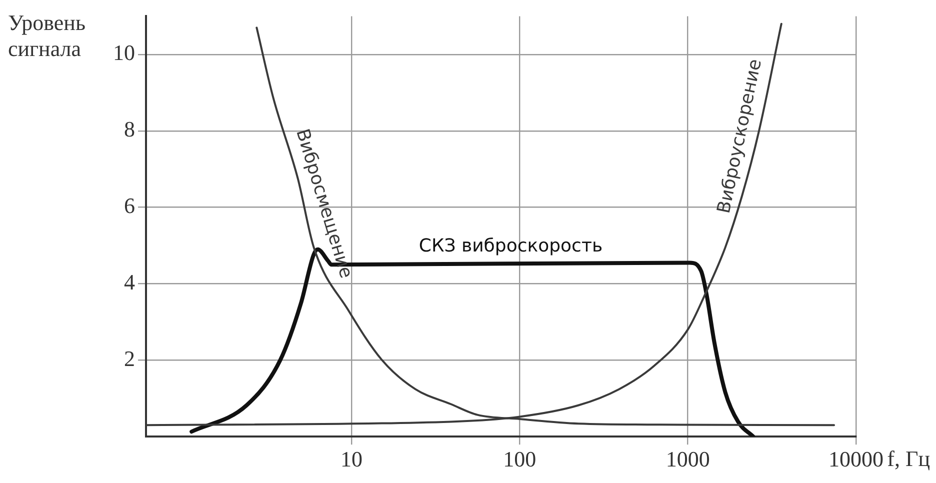  Describe the element at coordinates (351, 459) in the screenshot. I see `x-tick-label: 10` at that location.